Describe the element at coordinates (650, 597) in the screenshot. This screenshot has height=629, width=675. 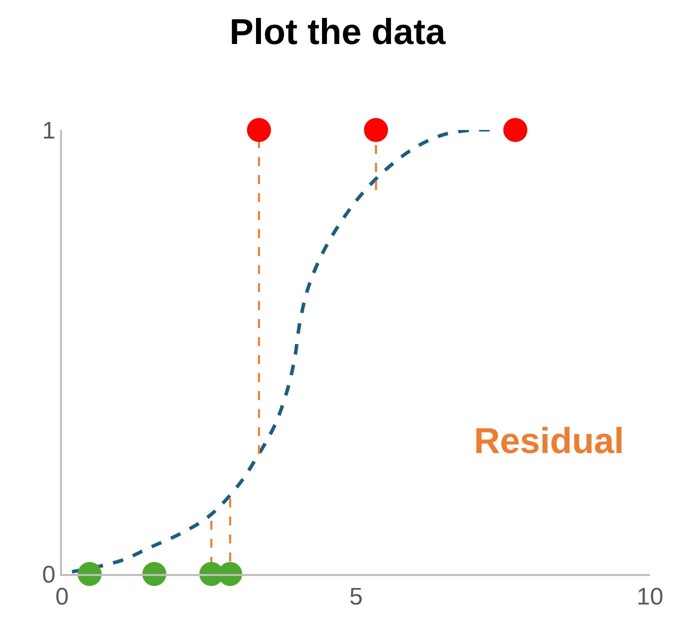
I see `x-tick-label: 10` at that location.